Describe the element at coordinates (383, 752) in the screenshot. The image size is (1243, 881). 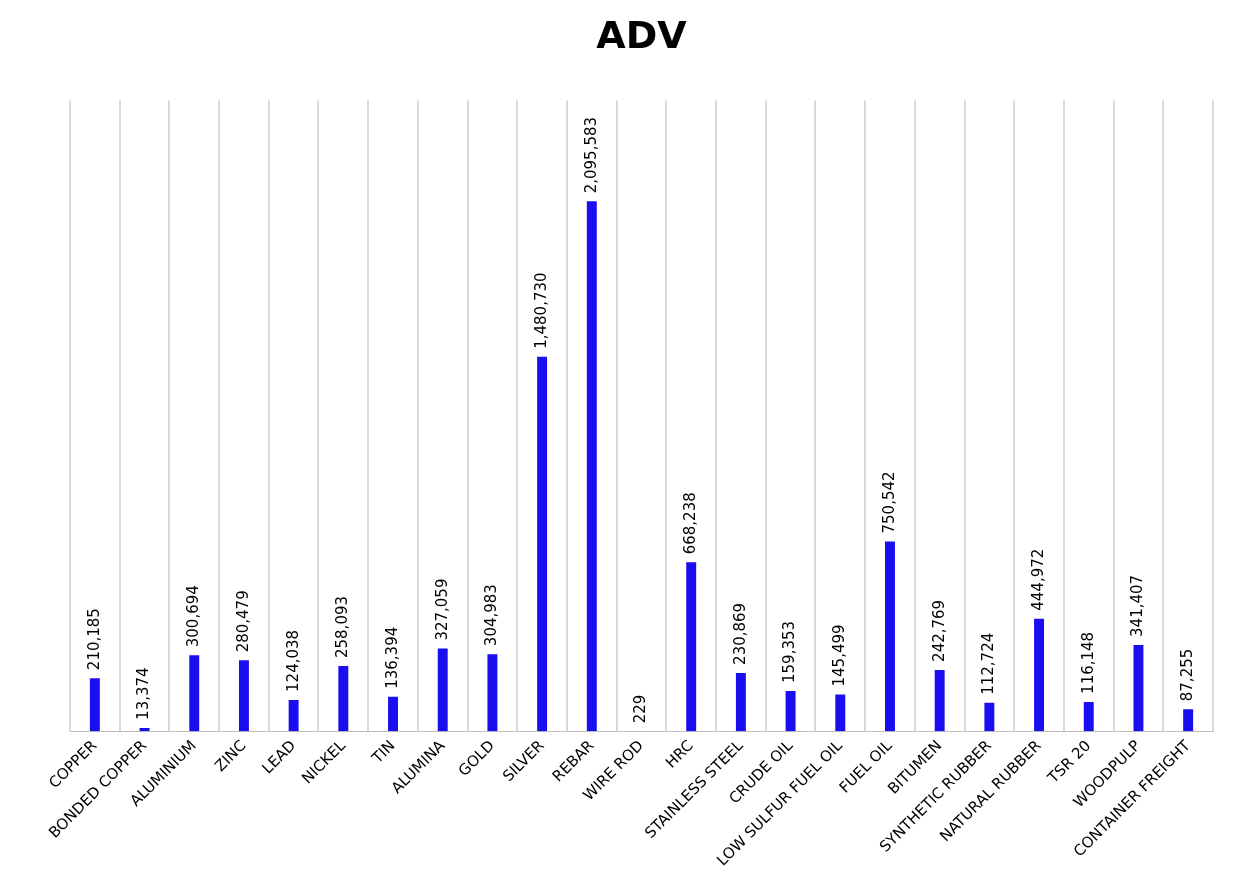
I see `x-tick-label: TIN` at that location.